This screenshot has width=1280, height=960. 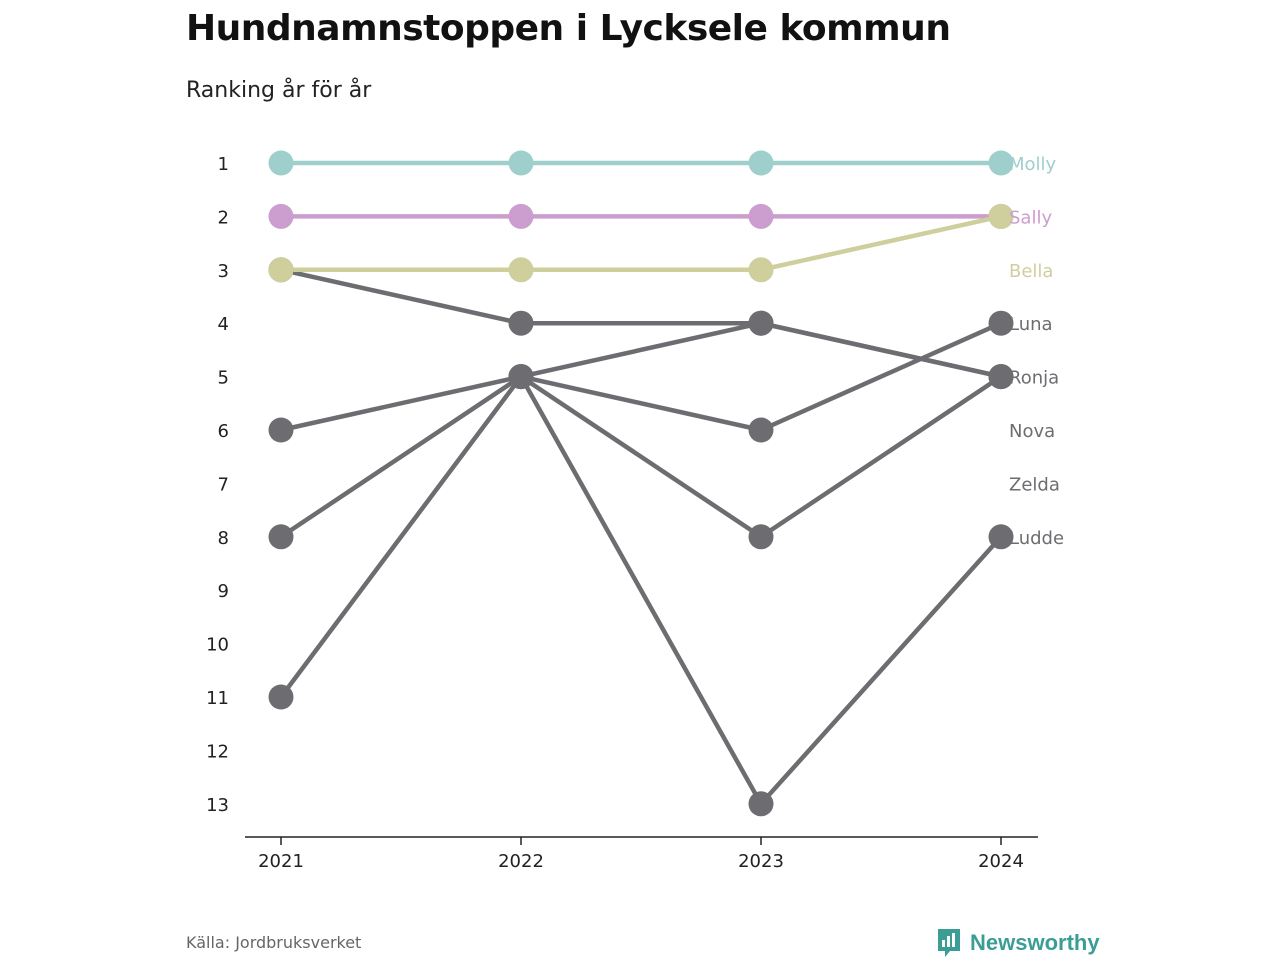 What do you see at coordinates (1036, 538) in the screenshot?
I see `series-label-ludde: Ludde` at bounding box center [1036, 538].